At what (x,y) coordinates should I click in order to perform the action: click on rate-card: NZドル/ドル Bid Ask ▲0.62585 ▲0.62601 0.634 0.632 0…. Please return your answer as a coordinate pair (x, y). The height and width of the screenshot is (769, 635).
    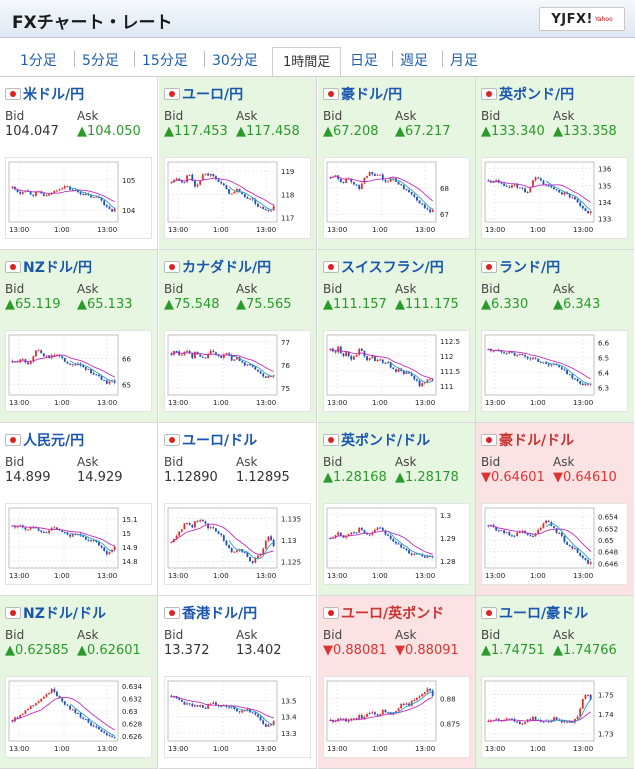
    Looking at the image, I should click on (79, 682).